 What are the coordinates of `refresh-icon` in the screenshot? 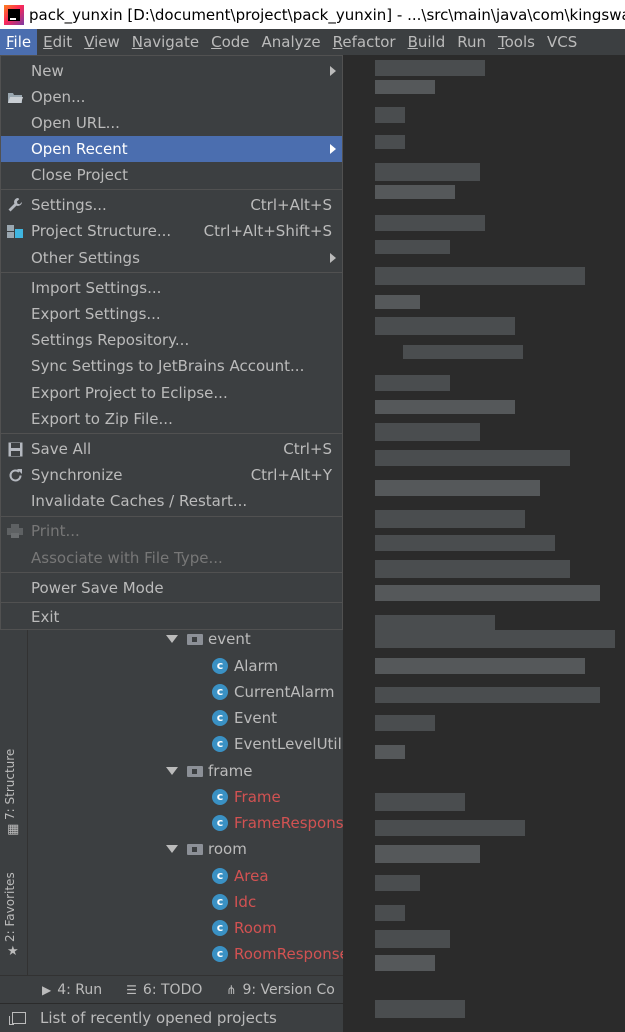 It's located at (15, 475).